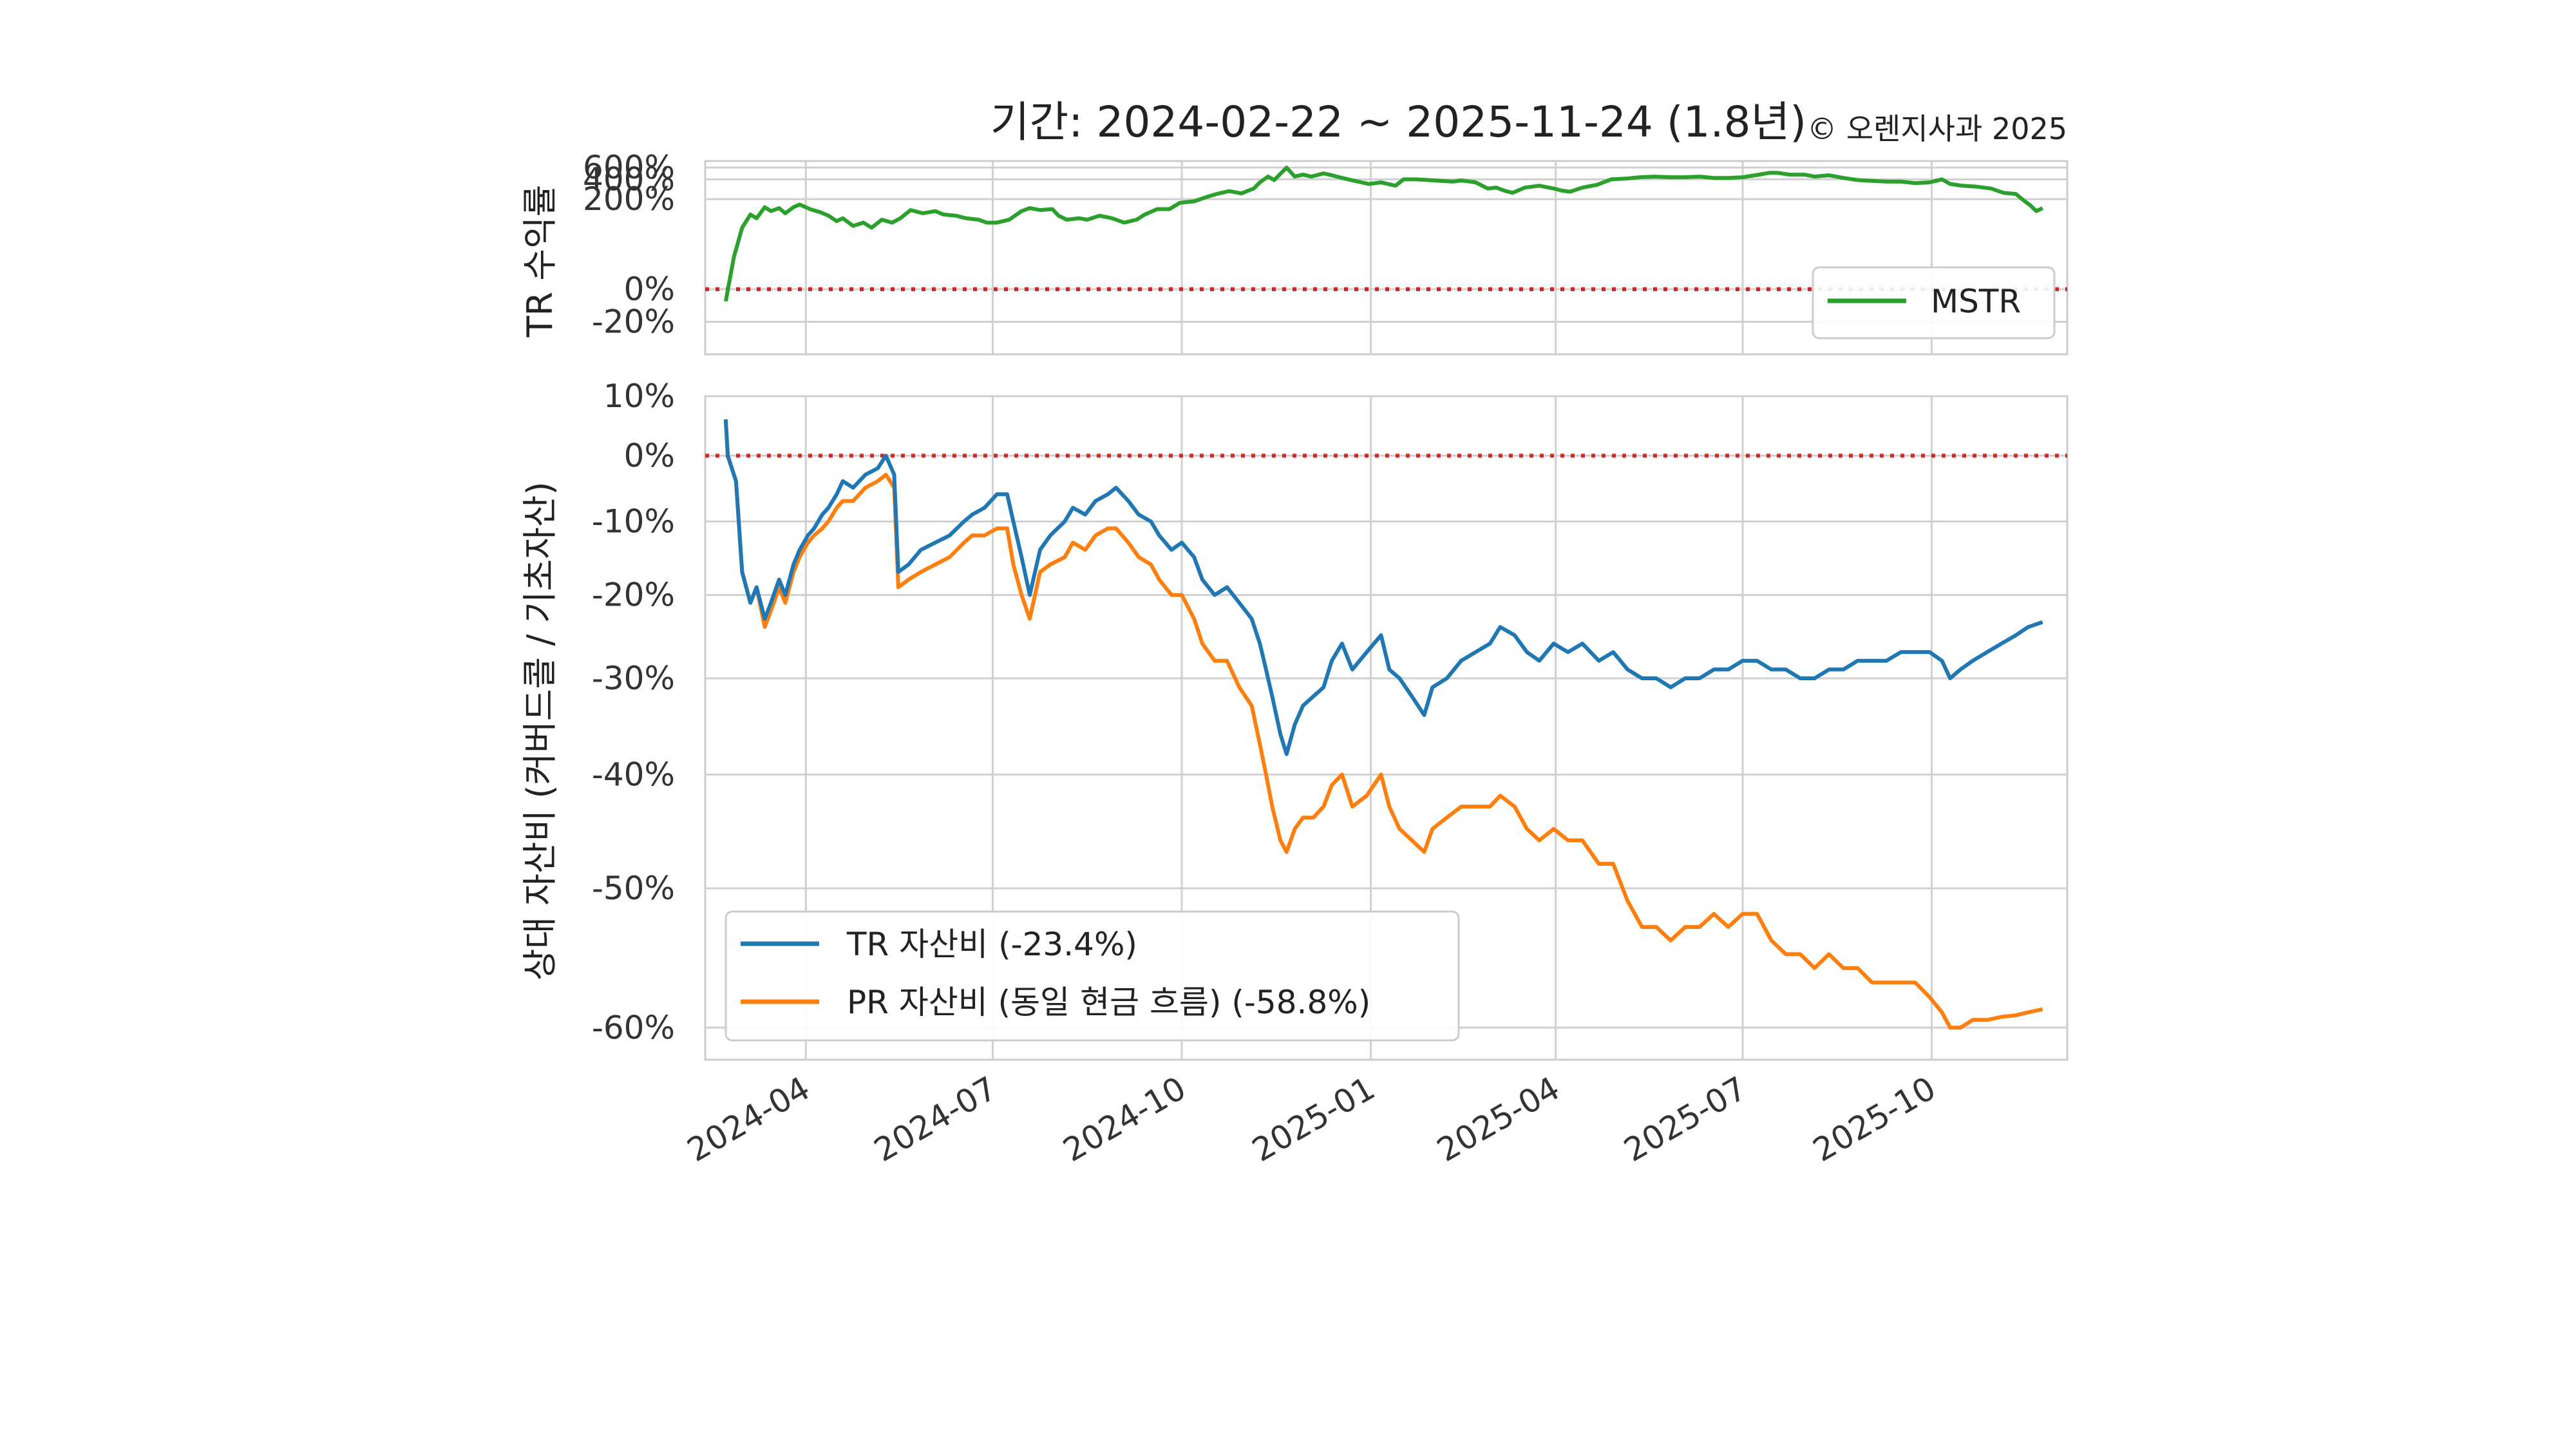 This screenshot has height=1452, width=2576. I want to click on top-panel: 600%400%200% 0%-20% TR 수익률 MSTR, so click(1294, 252).